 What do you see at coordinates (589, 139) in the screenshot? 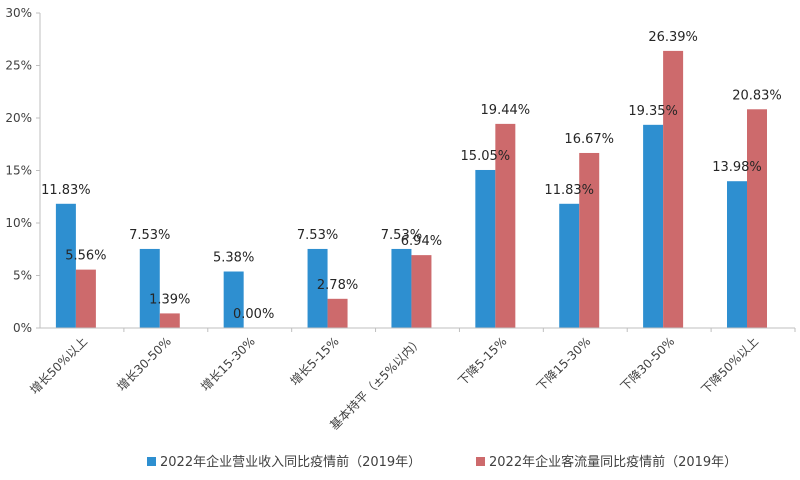
I see `data-label-traffic: 16.67%` at bounding box center [589, 139].